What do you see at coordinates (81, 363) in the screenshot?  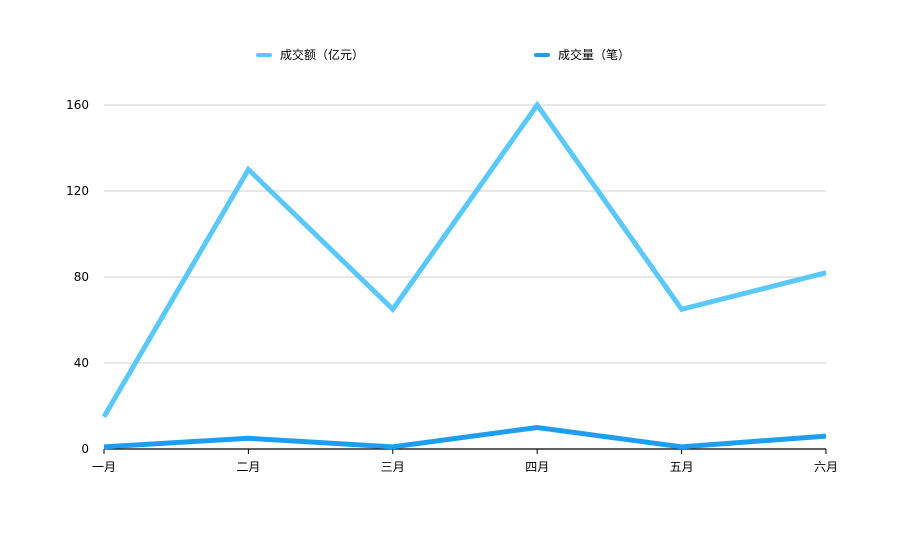 I see `y-tick-label: 40` at bounding box center [81, 363].